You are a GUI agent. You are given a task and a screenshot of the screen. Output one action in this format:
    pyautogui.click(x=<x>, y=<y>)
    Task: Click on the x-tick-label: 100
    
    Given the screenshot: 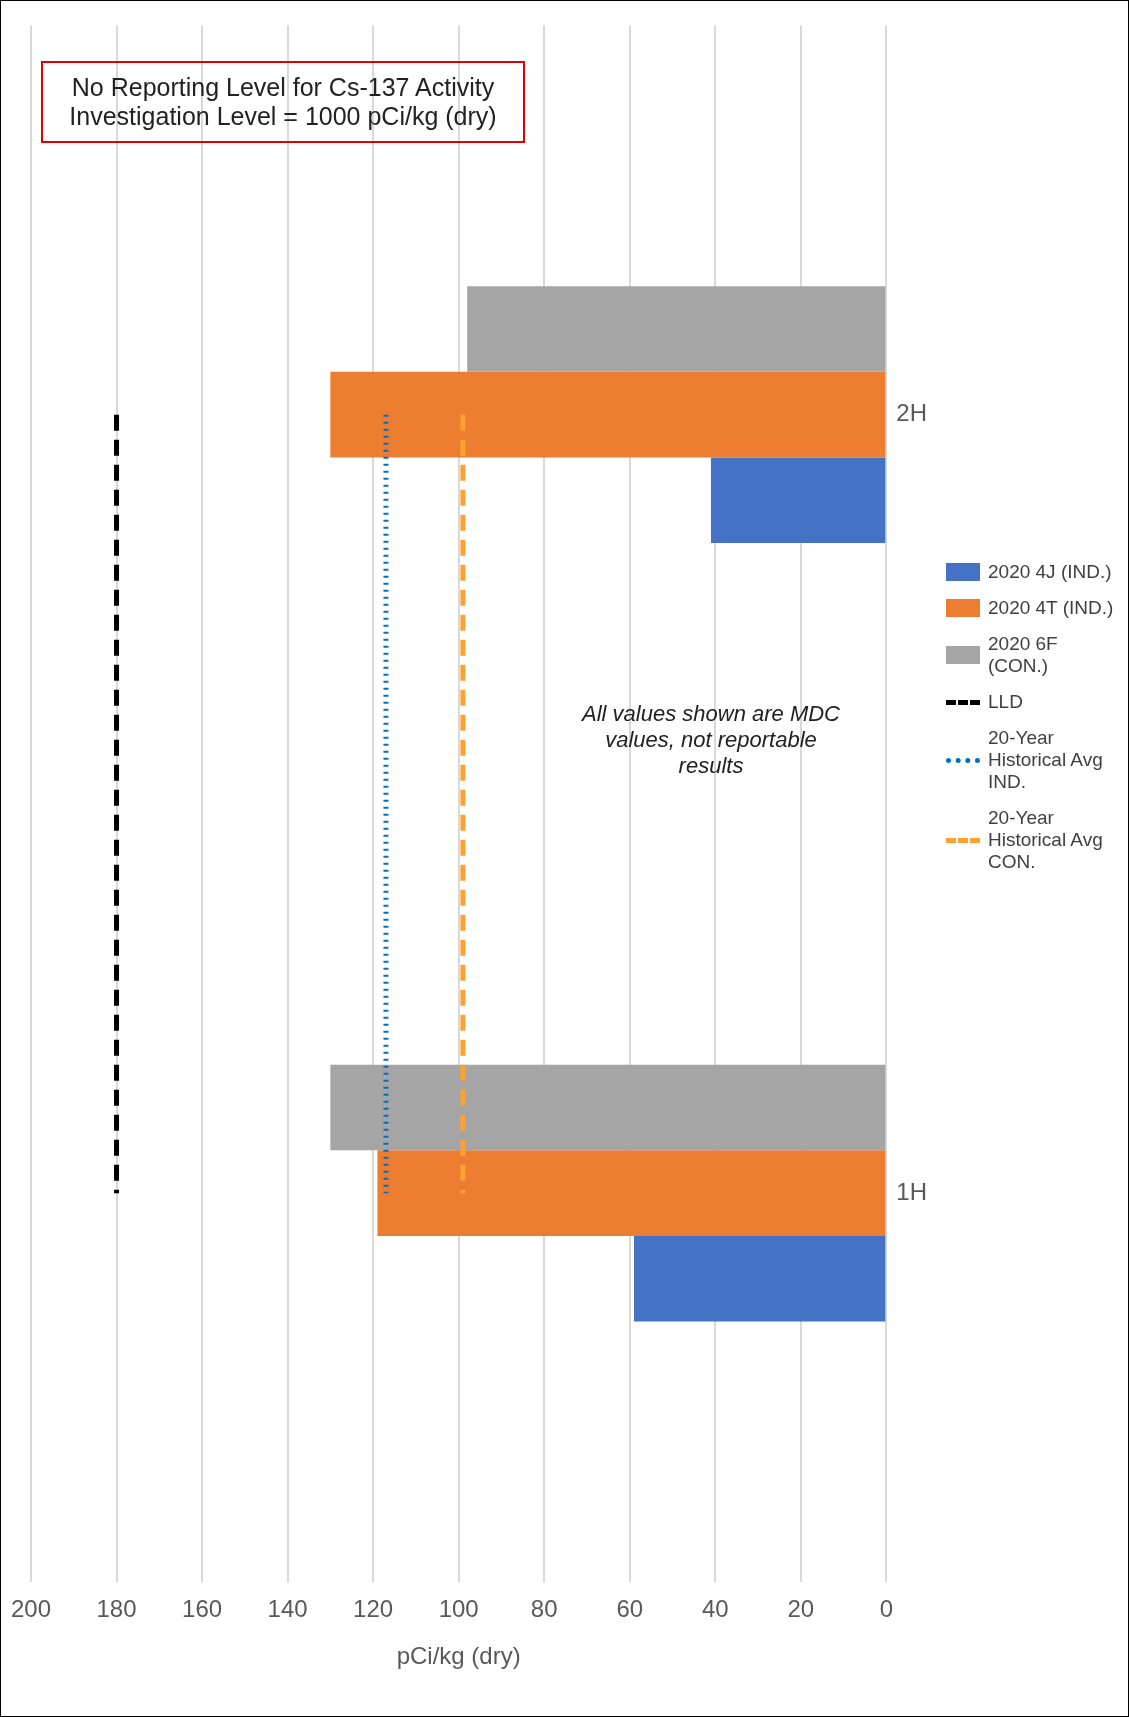 What is the action you would take?
    pyautogui.click(x=458, y=1609)
    